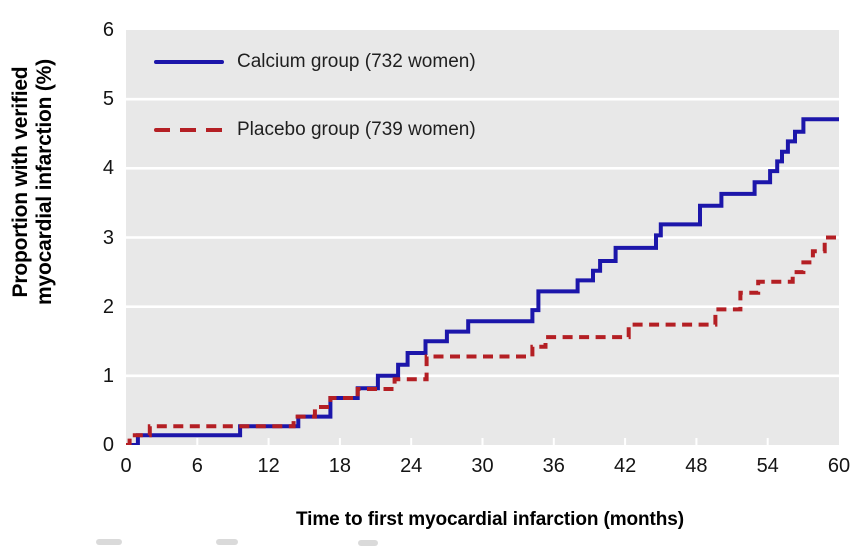 The height and width of the screenshot is (552, 868). Describe the element at coordinates (108, 306) in the screenshot. I see `y-tick-label-2: 2` at that location.